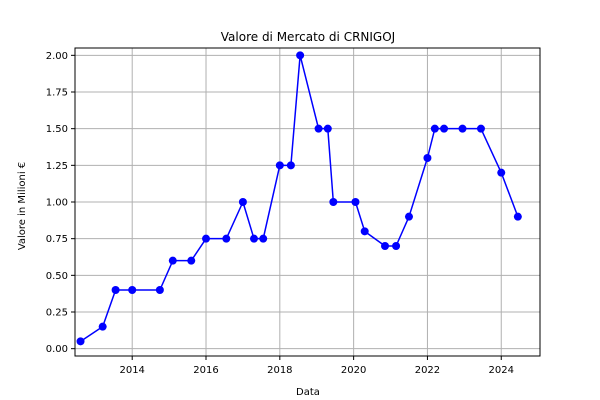  Describe the element at coordinates (131, 370) in the screenshot. I see `x-tick-label: 2014` at that location.